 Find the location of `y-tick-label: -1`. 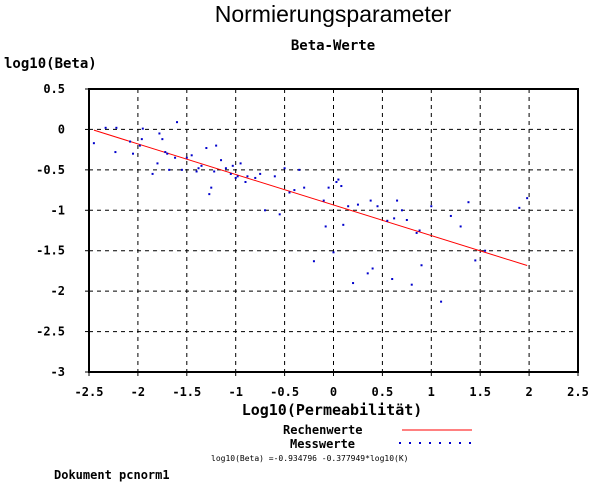

y-tick-label: -1 is located at coordinates (58, 210).